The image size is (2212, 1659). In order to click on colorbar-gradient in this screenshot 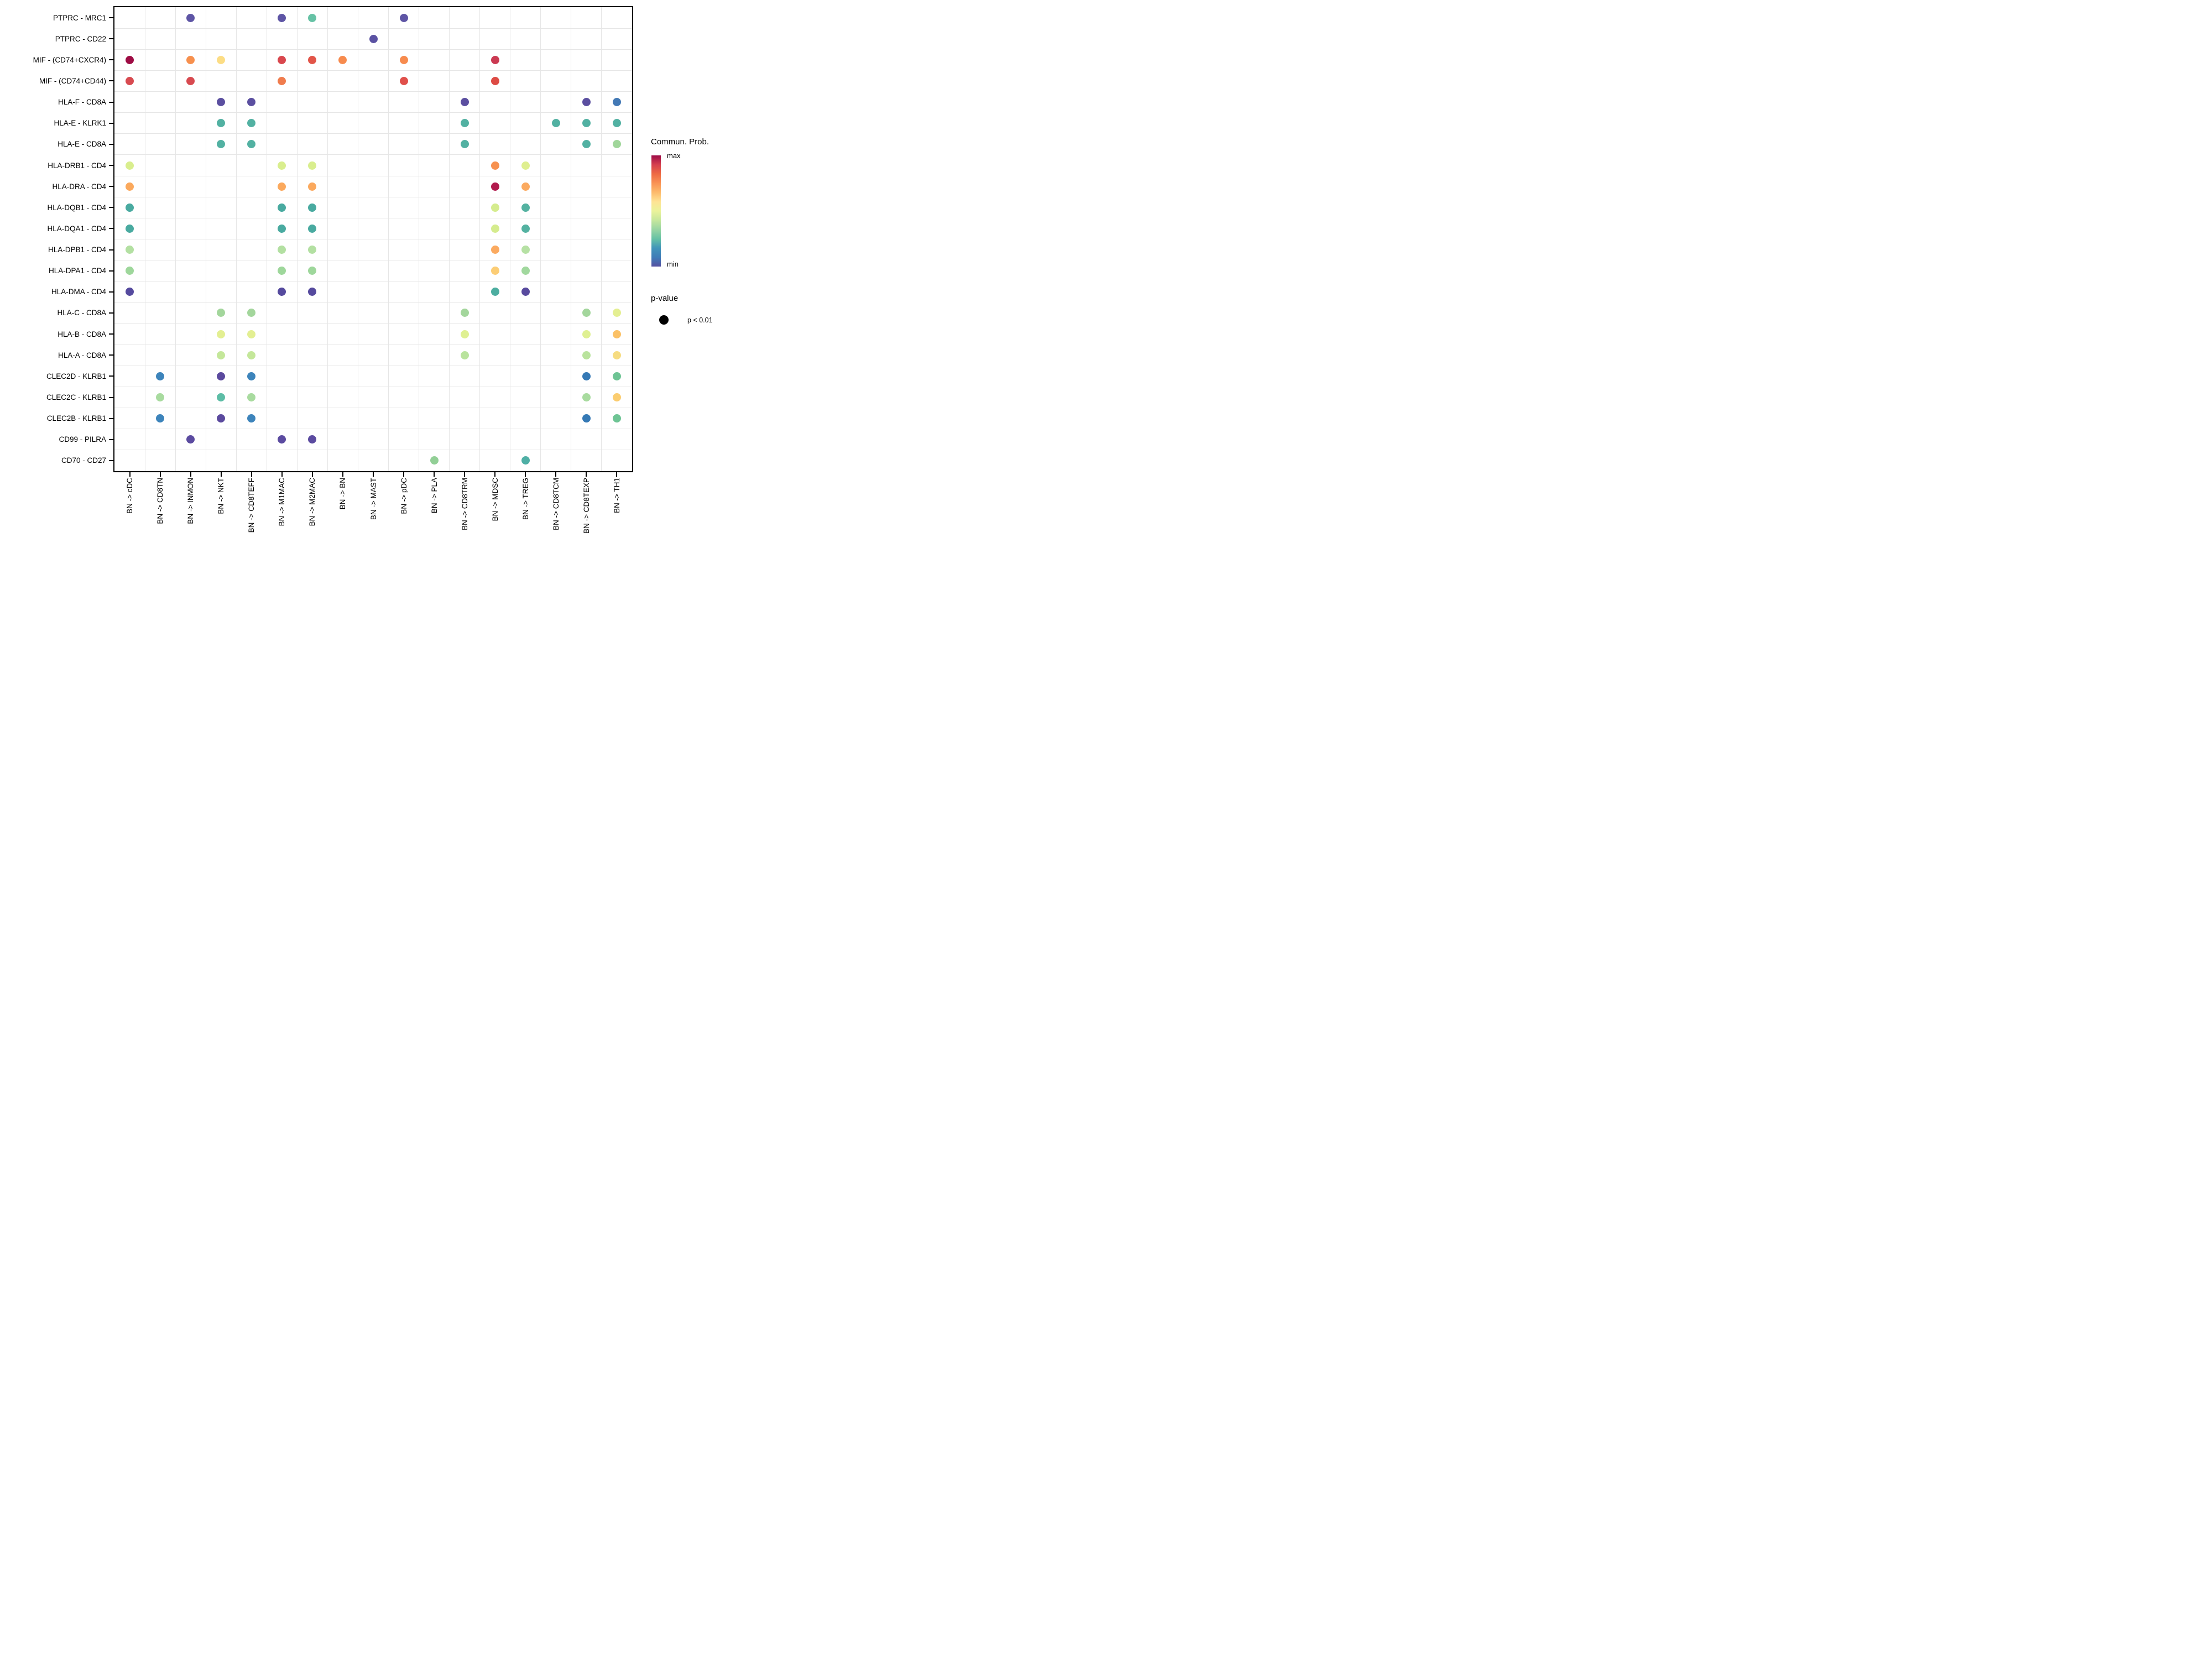, I will do `click(656, 211)`.